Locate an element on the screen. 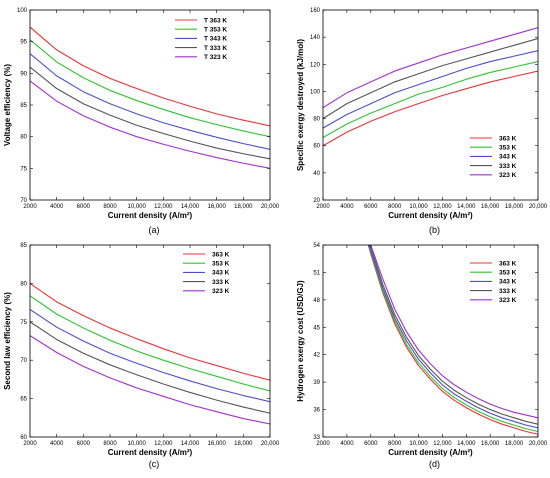  y-axis-label: Second law efficiency (%) is located at coordinates (7, 341).